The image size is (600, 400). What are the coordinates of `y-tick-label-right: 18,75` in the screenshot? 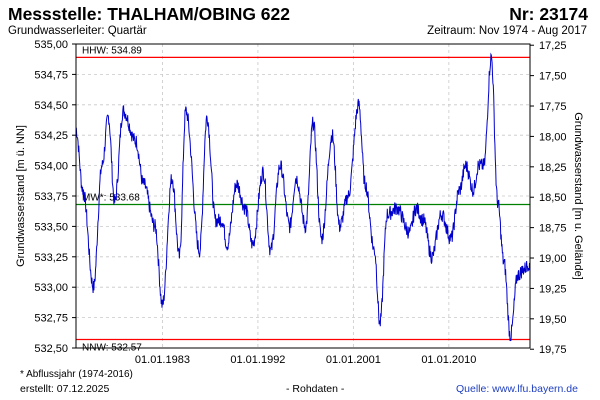 It's located at (553, 229).